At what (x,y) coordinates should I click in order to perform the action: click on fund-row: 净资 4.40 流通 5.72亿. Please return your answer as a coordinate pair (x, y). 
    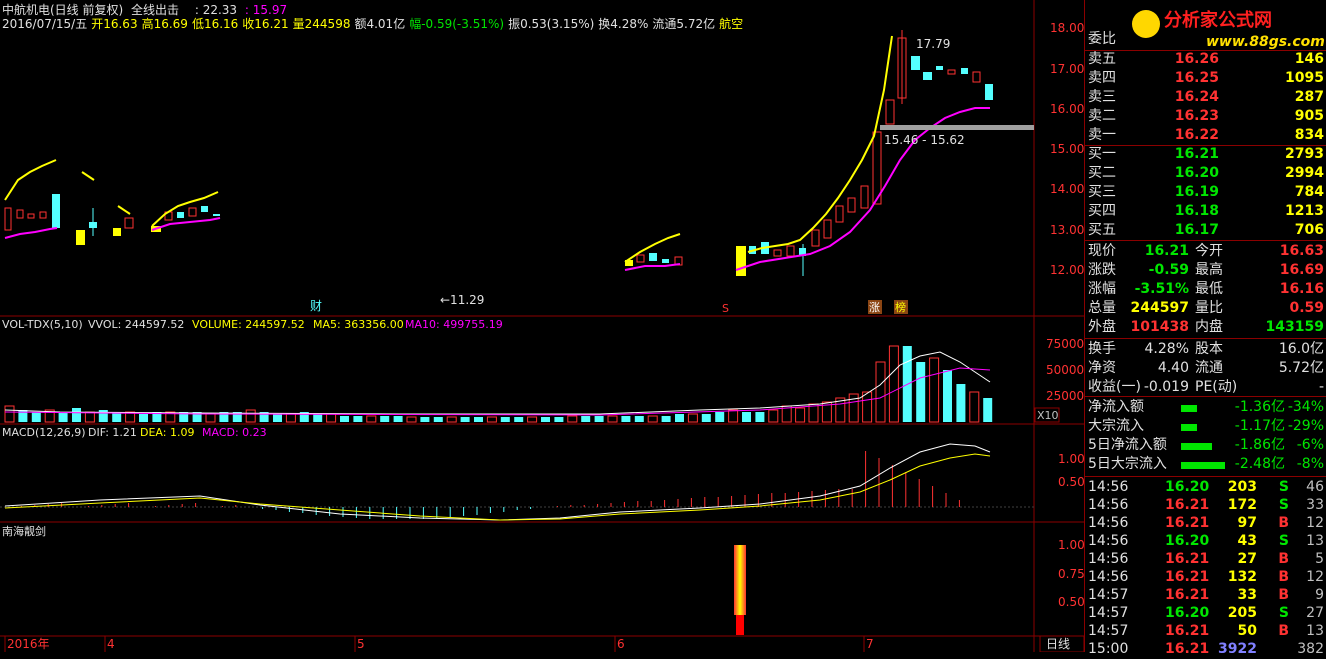
    Looking at the image, I should click on (1205, 368).